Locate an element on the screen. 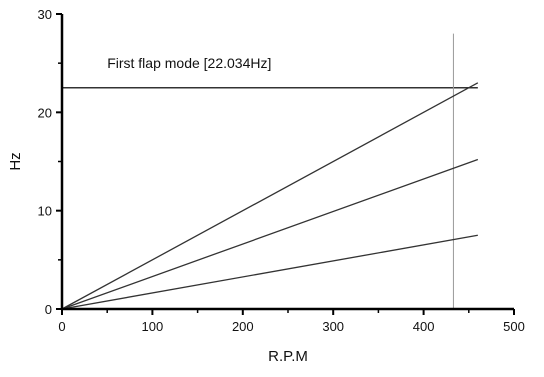 This screenshot has height=377, width=544. x-tick-label: 0 is located at coordinates (61, 326).